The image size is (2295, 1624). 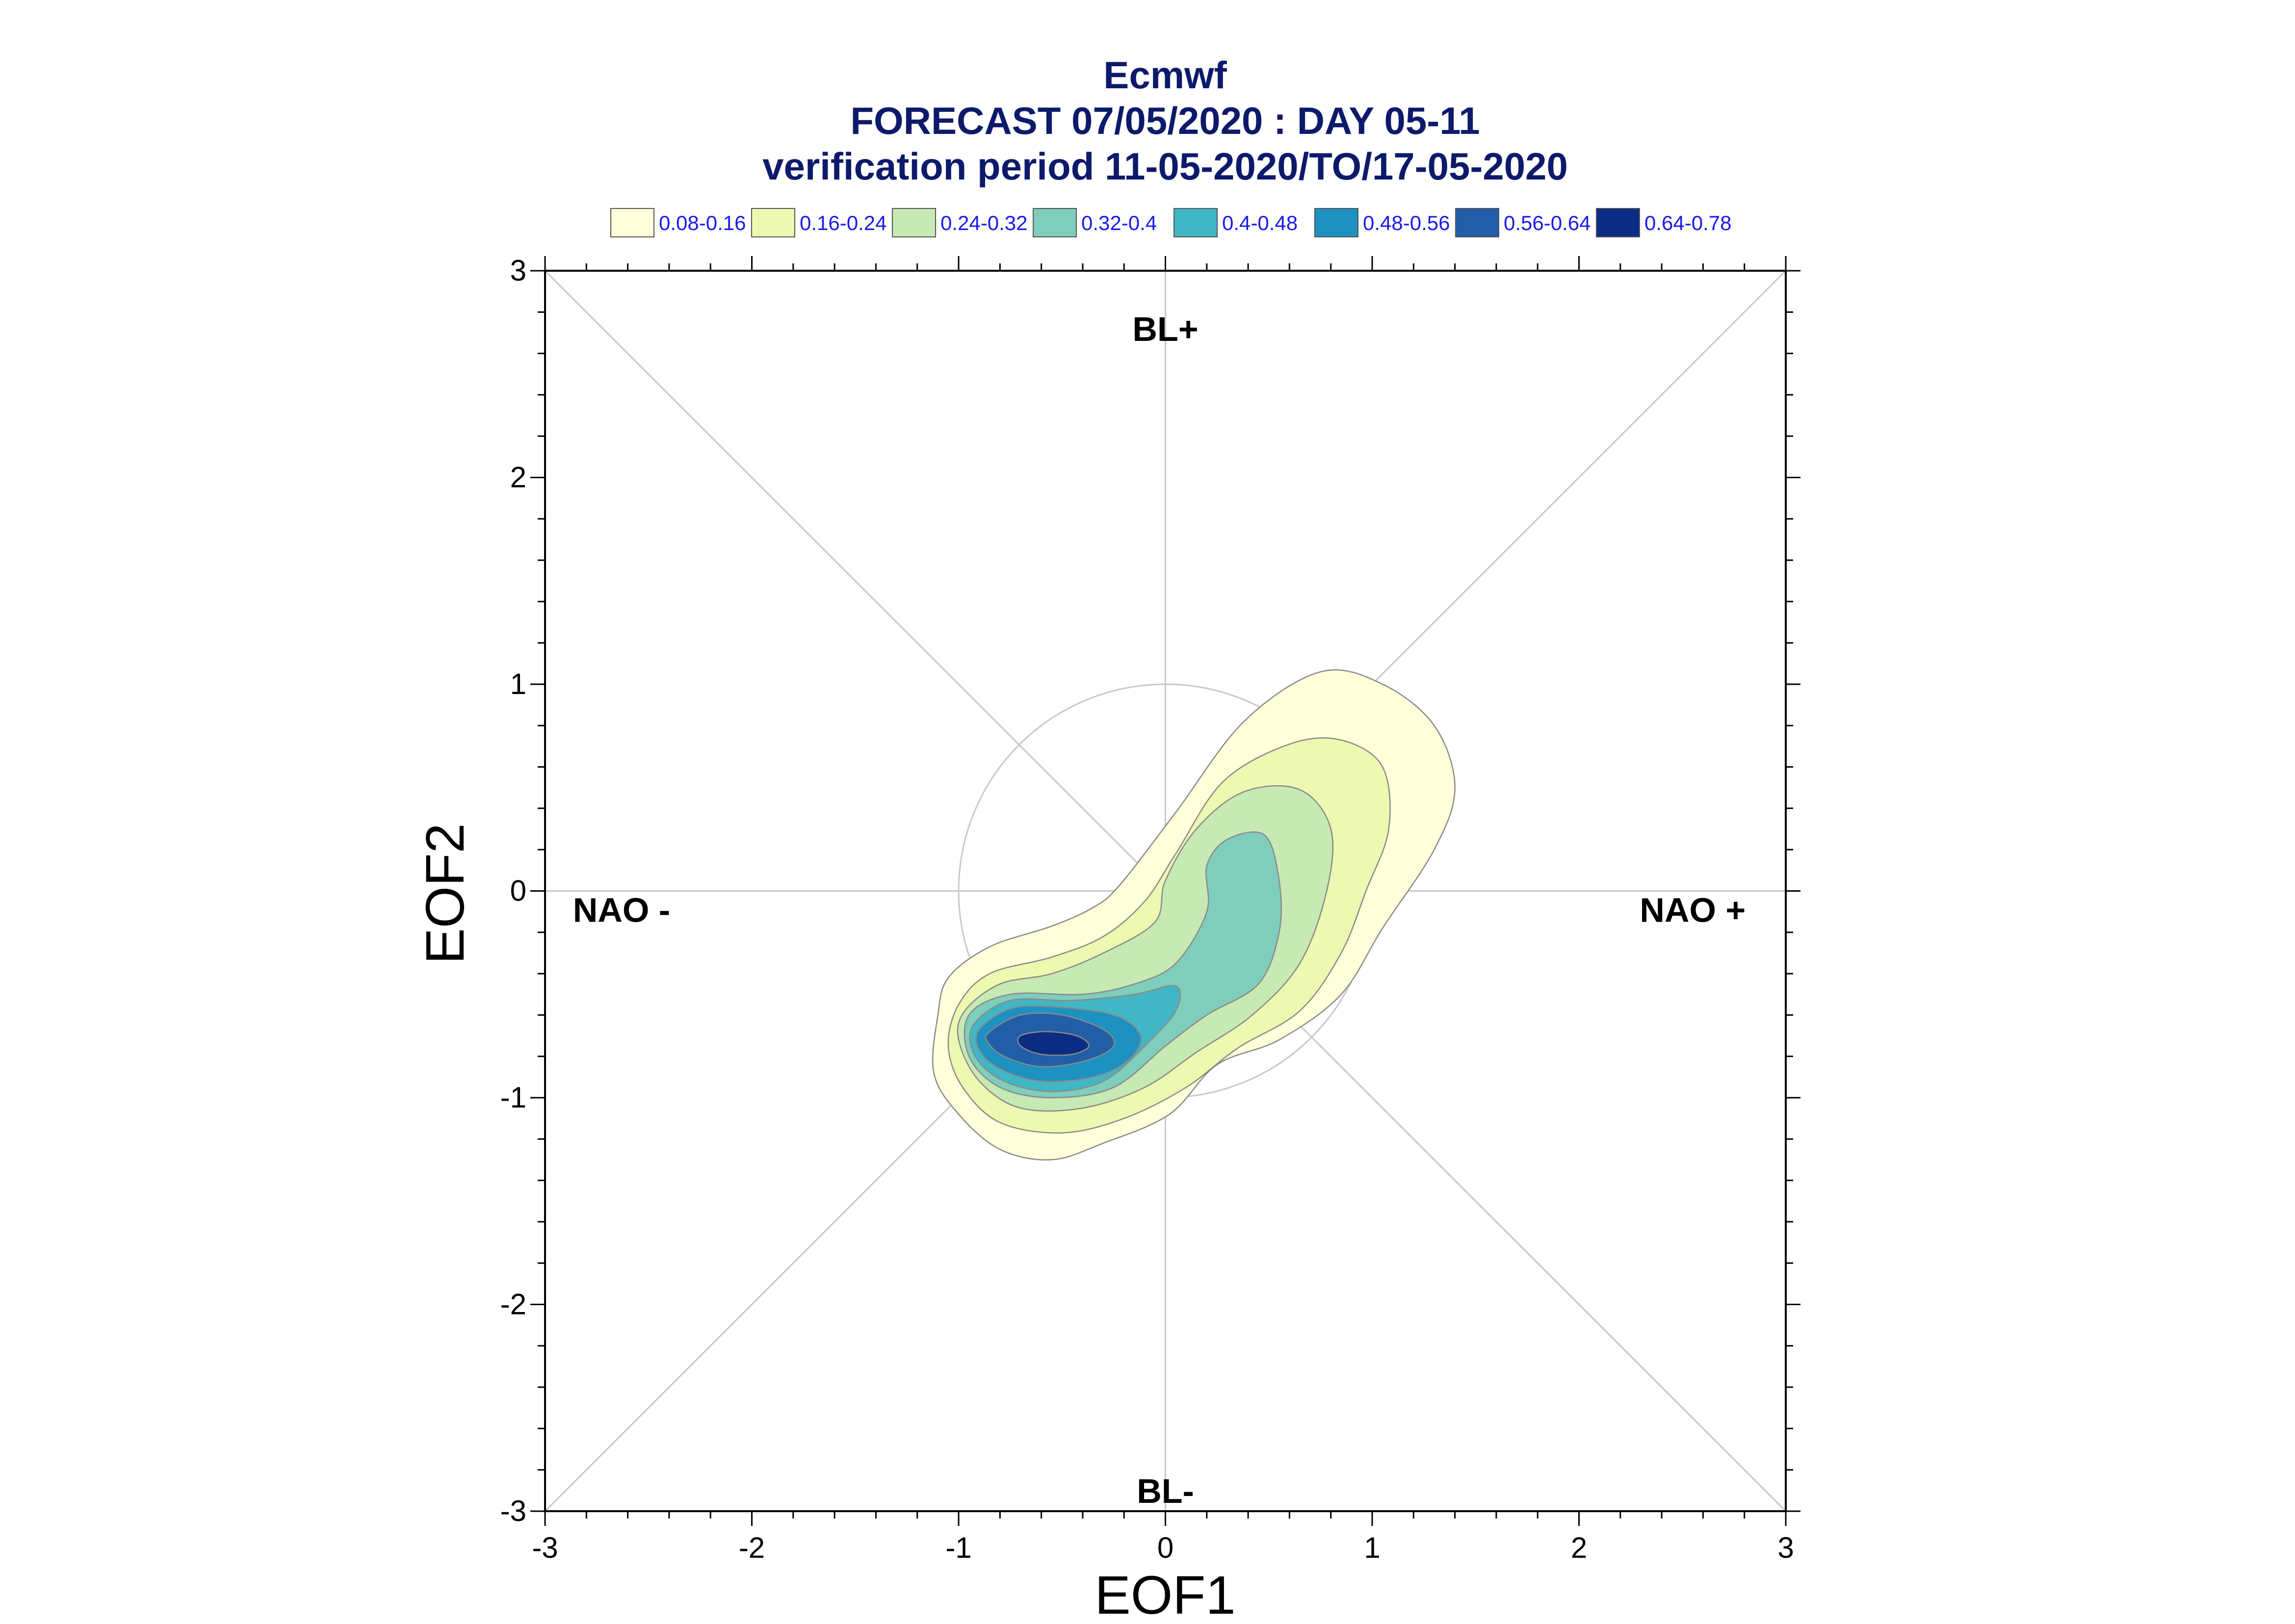 What do you see at coordinates (1165, 329) in the screenshot?
I see `region-label: BL+` at bounding box center [1165, 329].